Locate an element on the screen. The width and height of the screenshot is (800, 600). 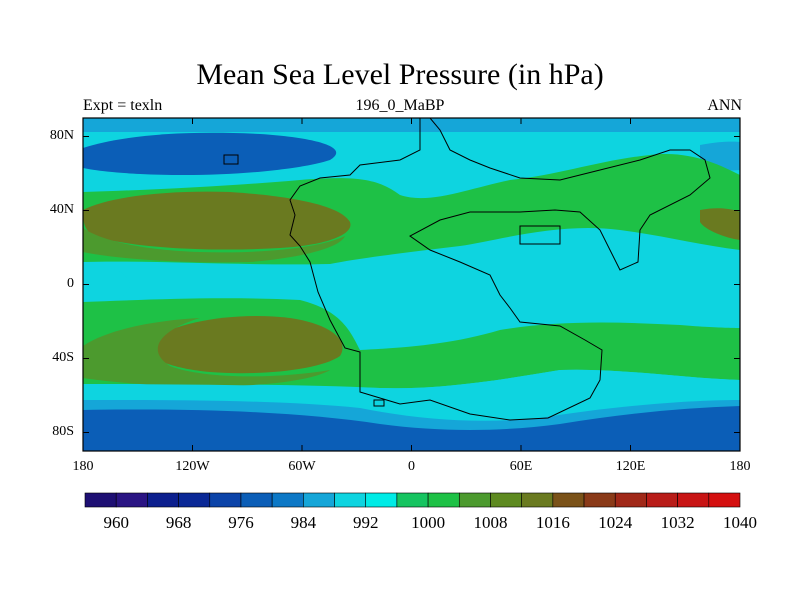
map-title: Mean Sea Level Pressure (in hPa) is located at coordinates (400, 74).